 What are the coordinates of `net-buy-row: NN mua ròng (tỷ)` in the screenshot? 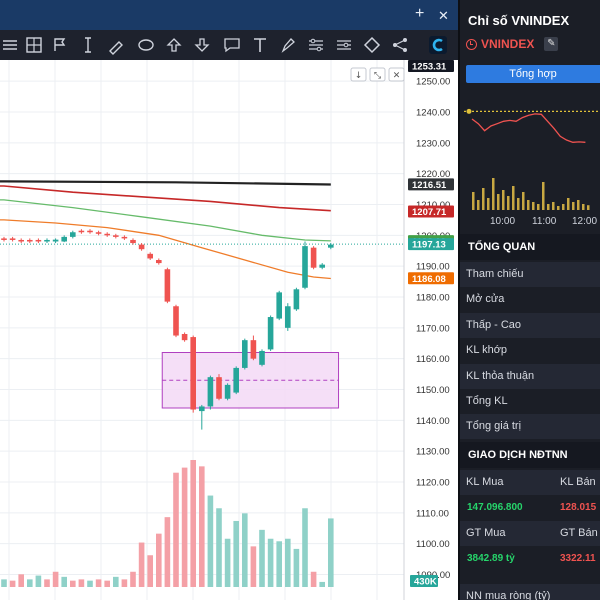 It's located at (530, 592).